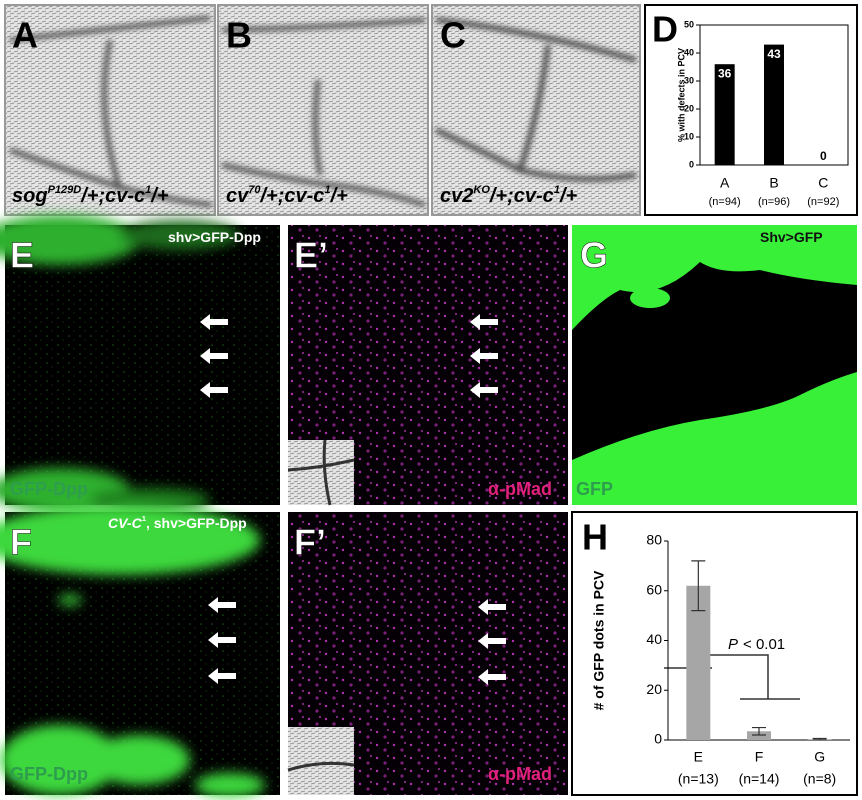  Describe the element at coordinates (823, 156) in the screenshot. I see `data-label: 0` at that location.